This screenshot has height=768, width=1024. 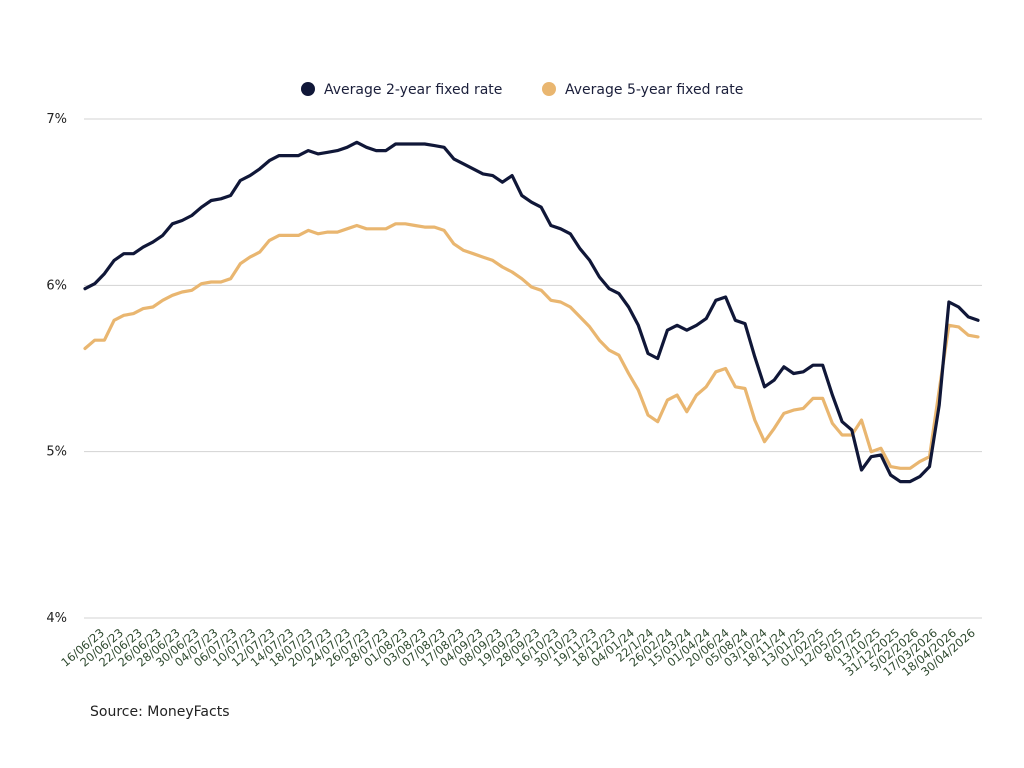 I want to click on y-tick-label: 7%, so click(x=56, y=119).